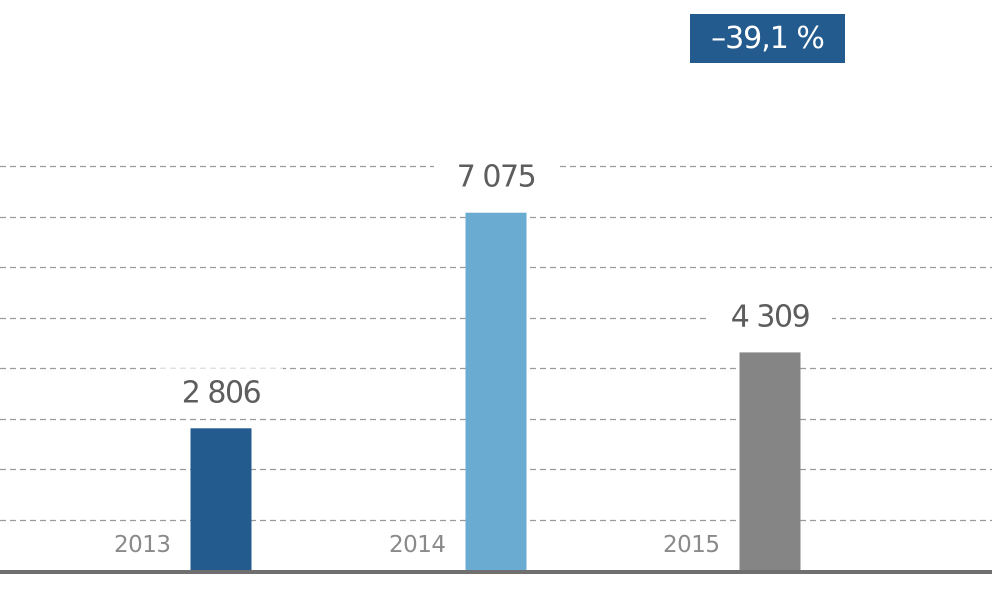 This screenshot has width=992, height=612. I want to click on value-label-2013: 2 806, so click(221, 392).